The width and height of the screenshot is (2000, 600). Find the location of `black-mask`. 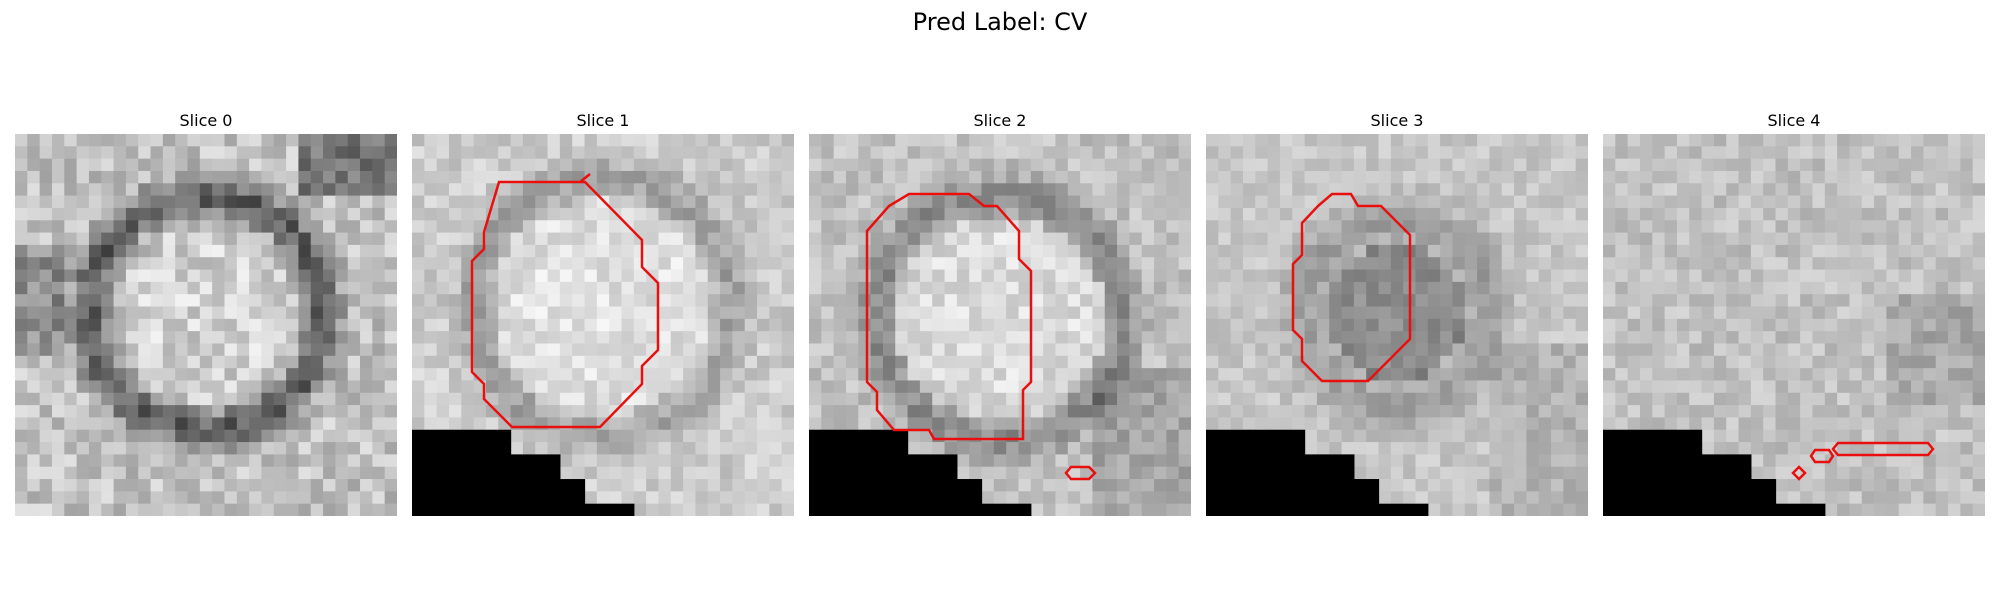

black-mask is located at coordinates (1256, 472).